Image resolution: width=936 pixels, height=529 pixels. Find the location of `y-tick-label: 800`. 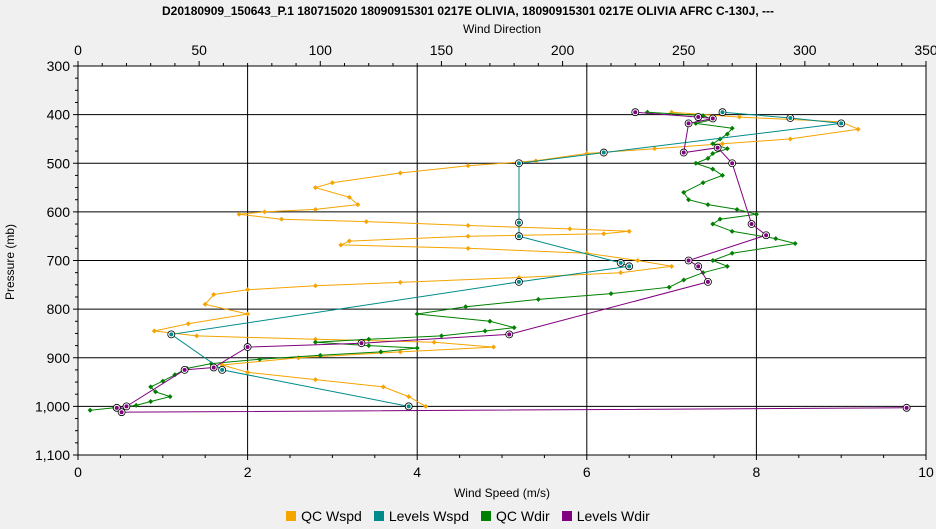

y-tick-label: 800 is located at coordinates (59, 309).